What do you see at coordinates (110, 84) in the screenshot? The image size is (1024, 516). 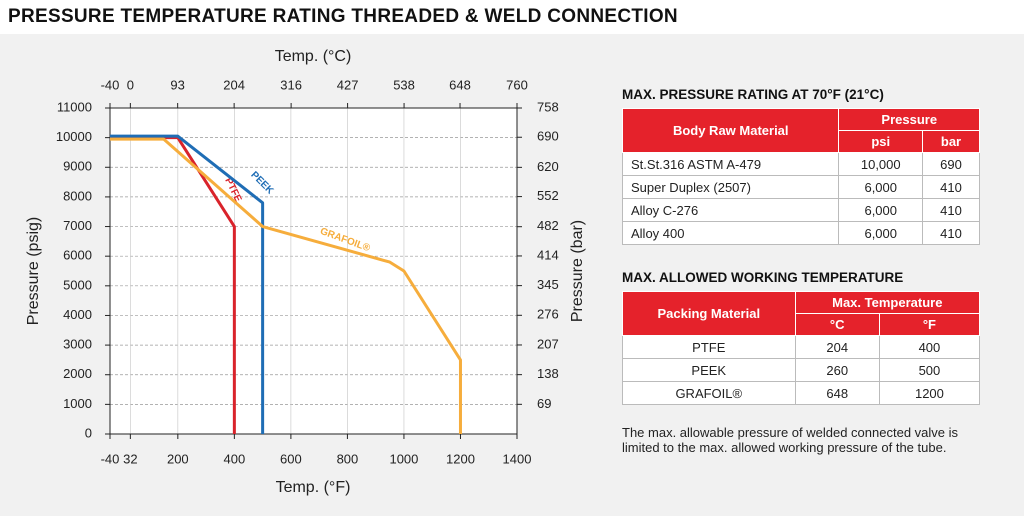 I see `x2-tick-label: -40` at bounding box center [110, 84].